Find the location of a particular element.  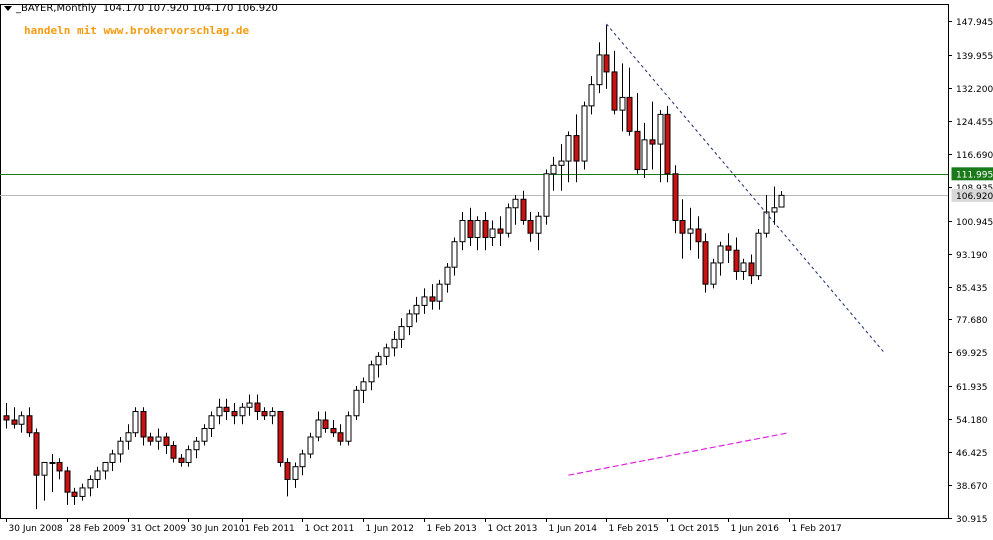

resistance-price-label: 111.995 is located at coordinates (974, 175).